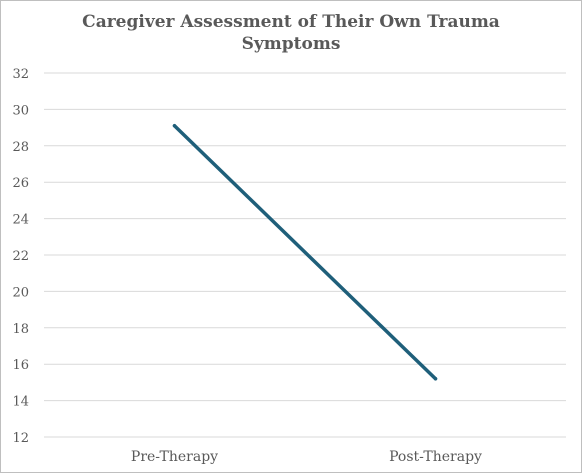  What do you see at coordinates (20, 220) in the screenshot?
I see `y-tick-label-24: 24` at bounding box center [20, 220].